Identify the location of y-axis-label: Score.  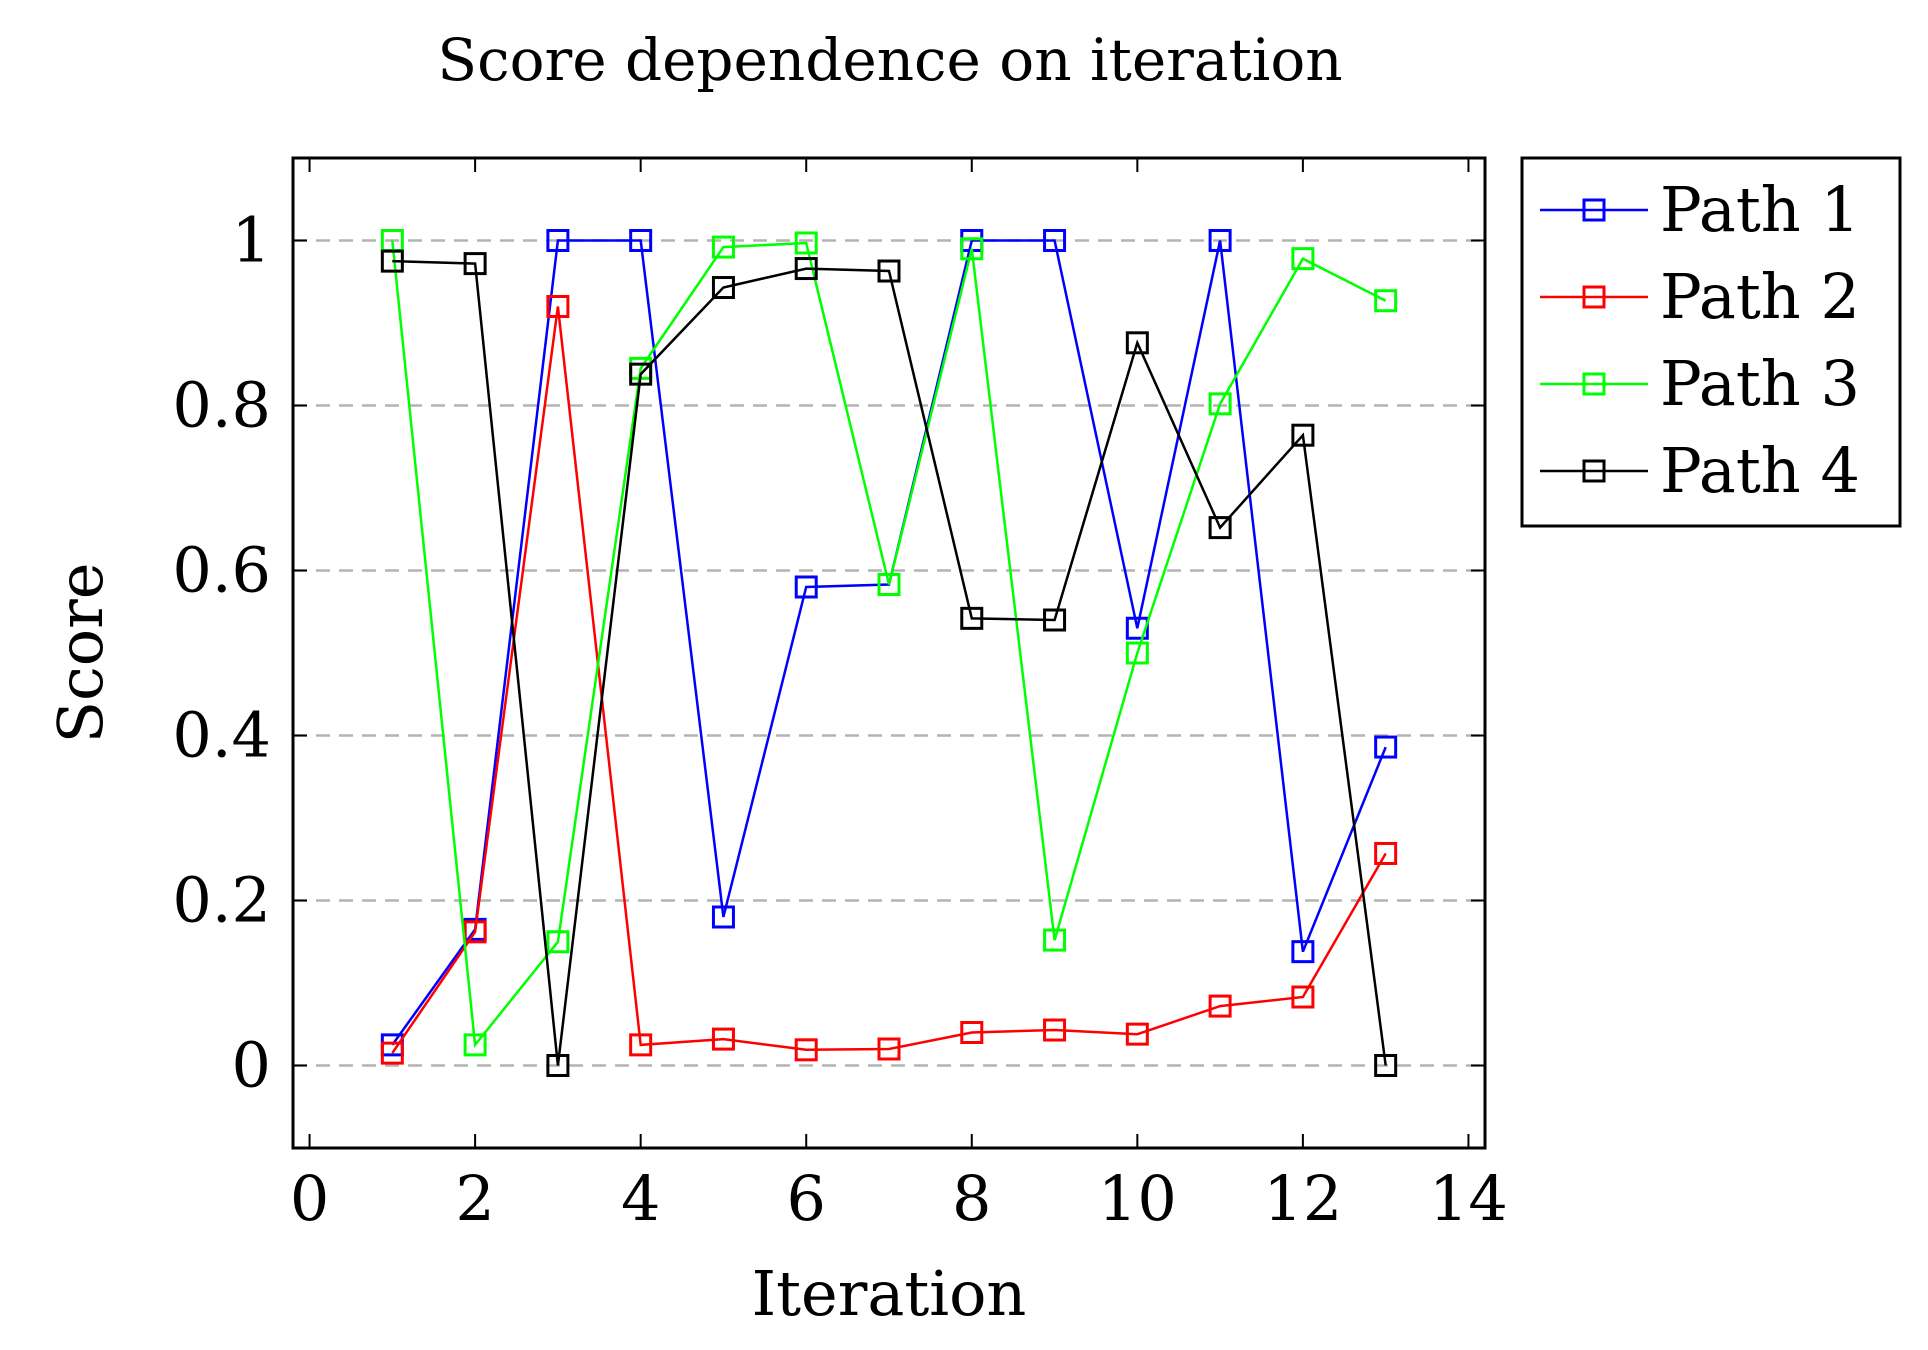
(80, 653).